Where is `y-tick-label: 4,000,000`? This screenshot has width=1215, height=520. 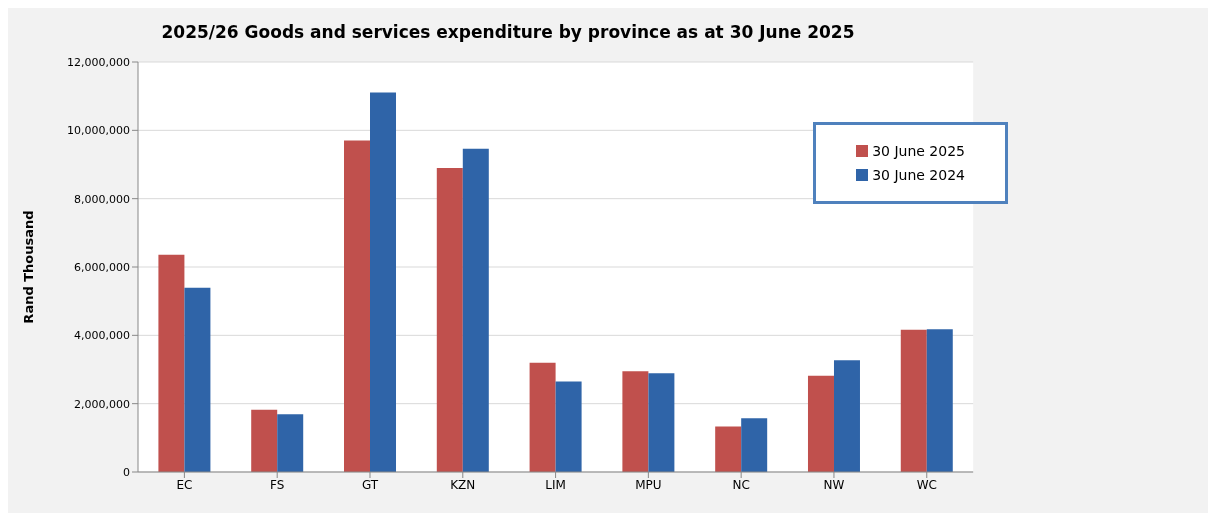
y-tick-label: 4,000,000 is located at coordinates (102, 336).